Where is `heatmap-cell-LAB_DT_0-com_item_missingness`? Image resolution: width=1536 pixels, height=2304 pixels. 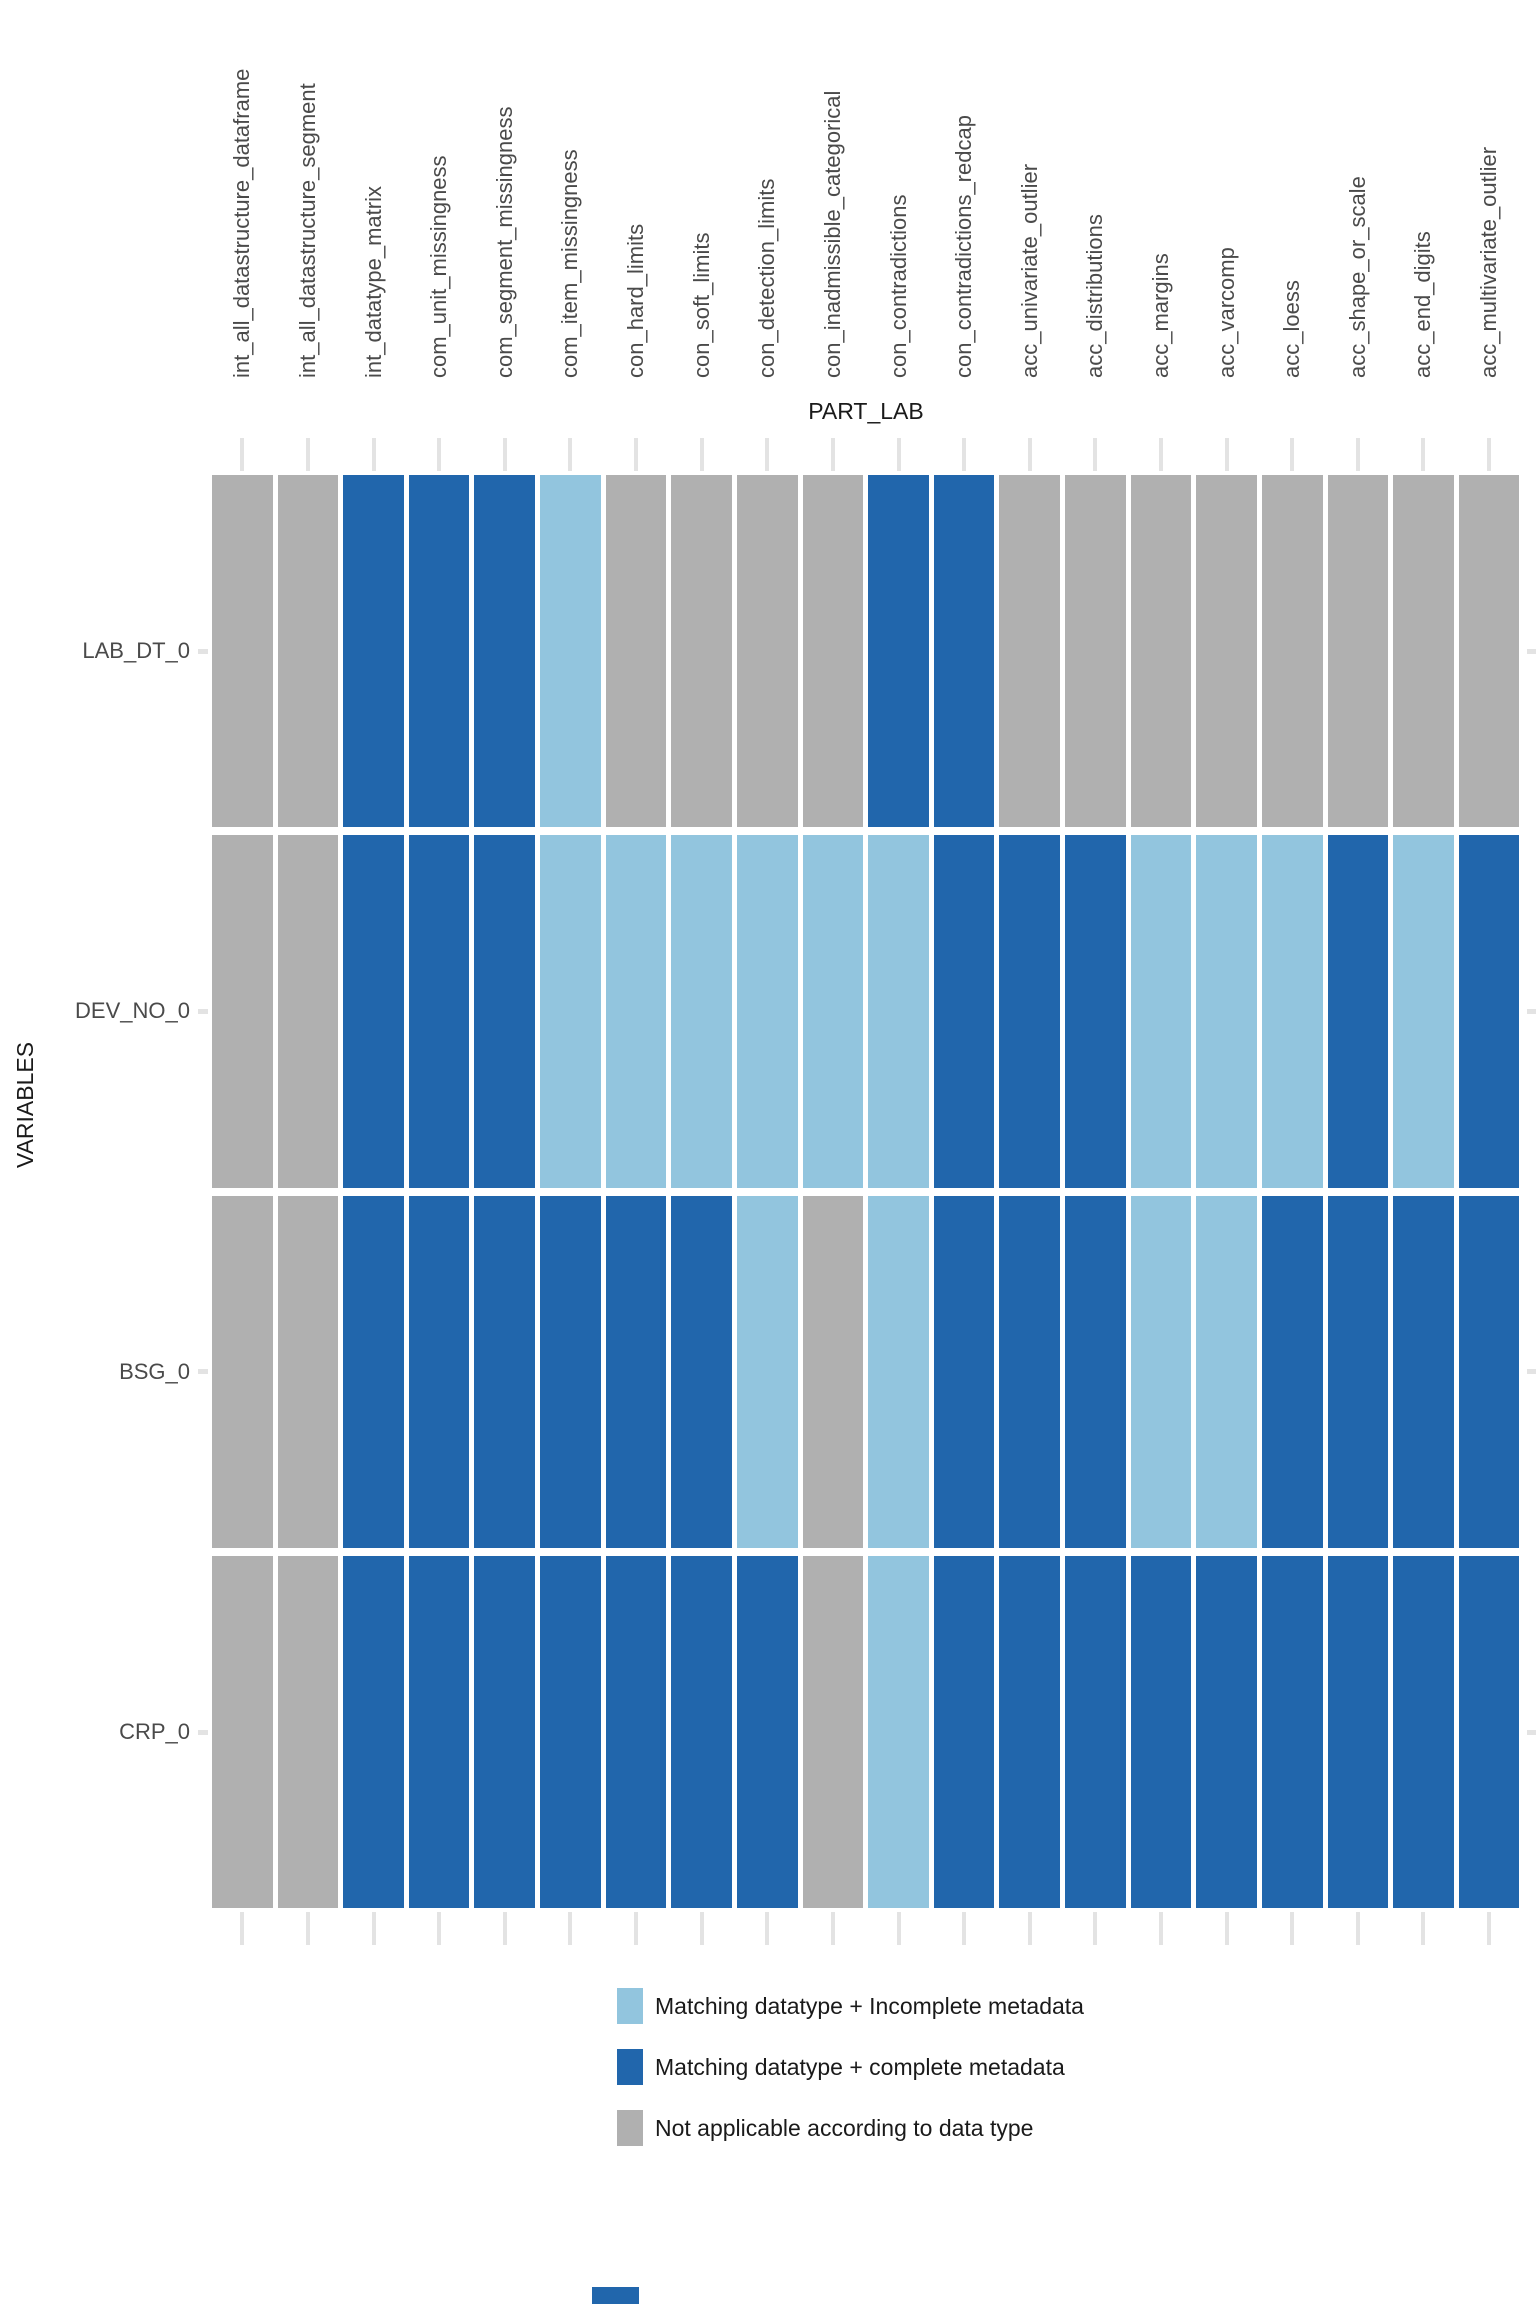
heatmap-cell-LAB_DT_0-com_item_missingness is located at coordinates (570, 651).